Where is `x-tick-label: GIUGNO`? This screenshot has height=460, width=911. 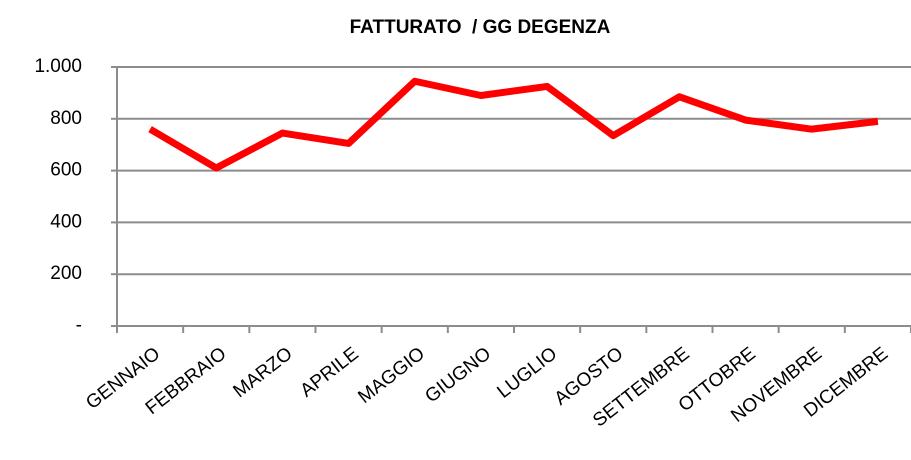
x-tick-label: GIUGNO is located at coordinates (458, 375).